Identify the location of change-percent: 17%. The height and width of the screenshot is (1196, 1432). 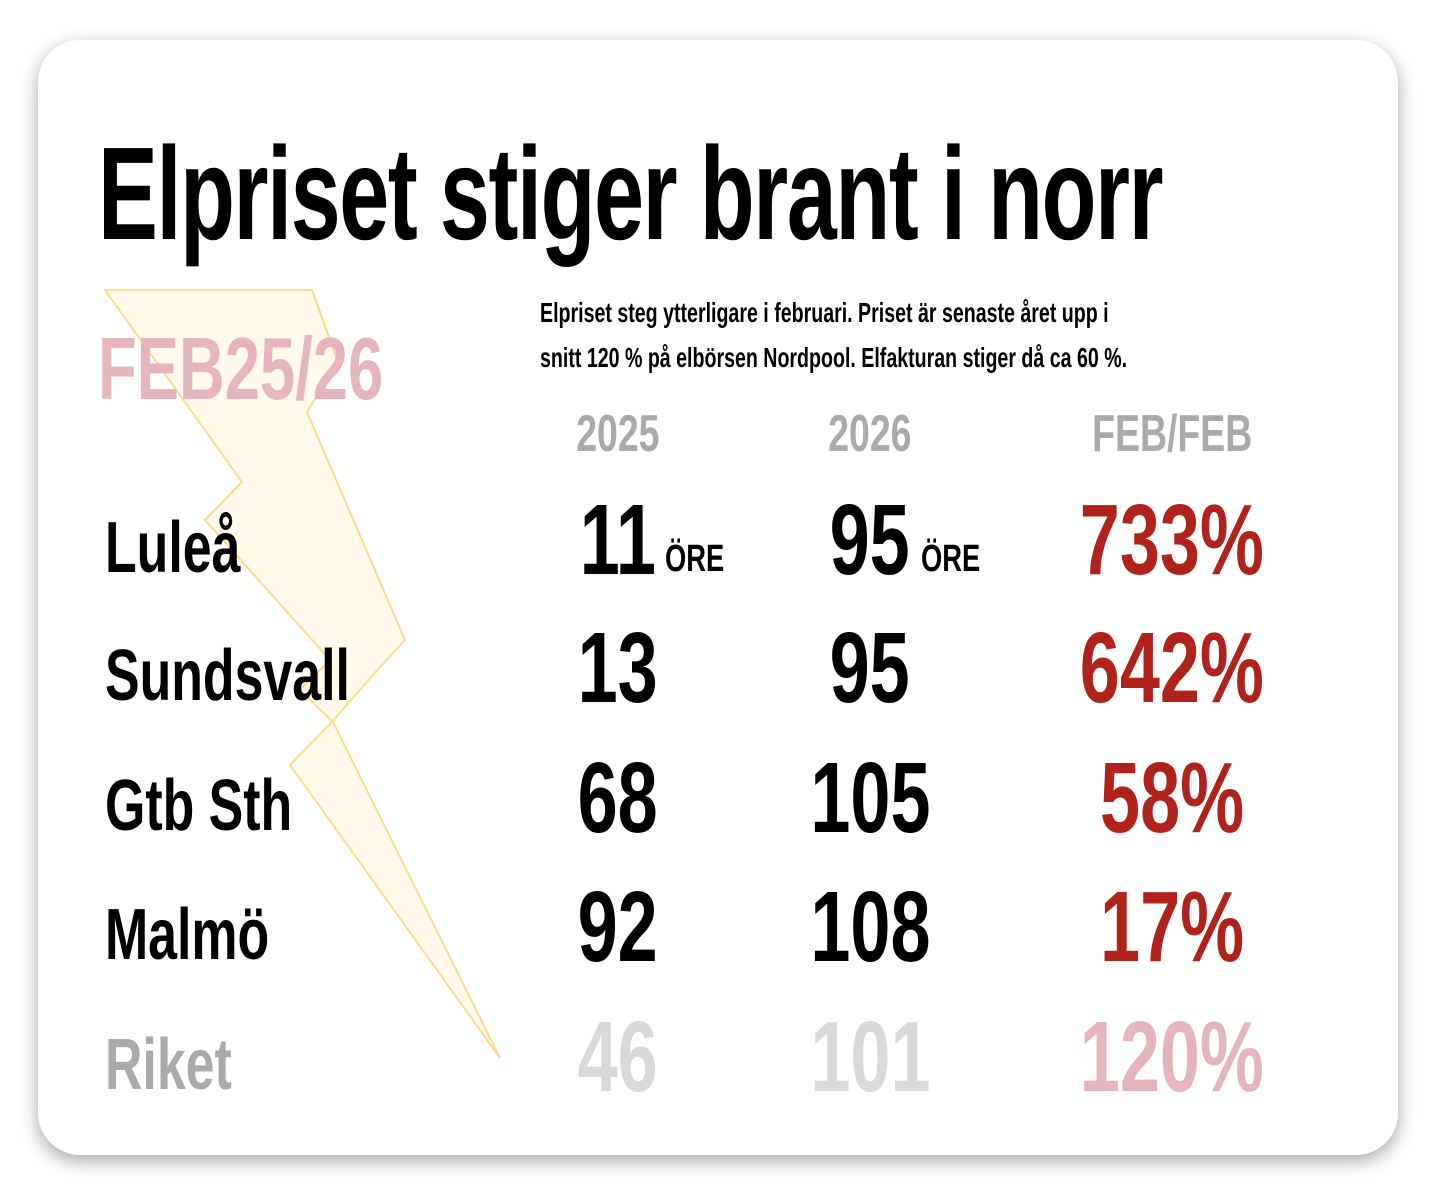
(1172, 927).